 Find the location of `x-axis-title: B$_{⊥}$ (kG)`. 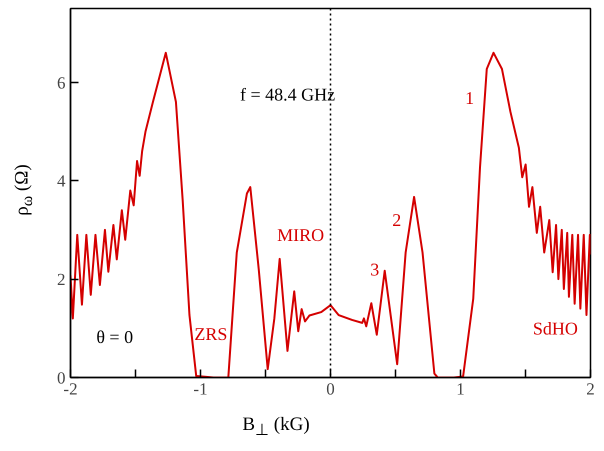

x-axis-title: B$_{⊥}$ (kG) is located at coordinates (276, 427).